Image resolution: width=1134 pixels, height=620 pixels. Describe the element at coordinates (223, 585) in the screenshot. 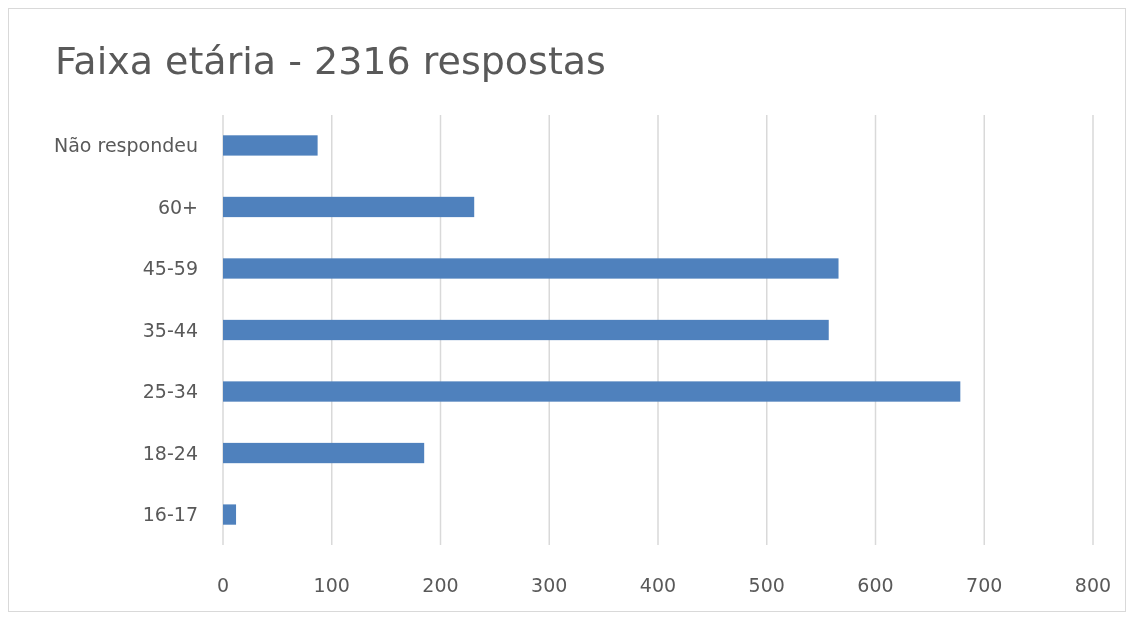

I see `x-tick-label: 0` at that location.